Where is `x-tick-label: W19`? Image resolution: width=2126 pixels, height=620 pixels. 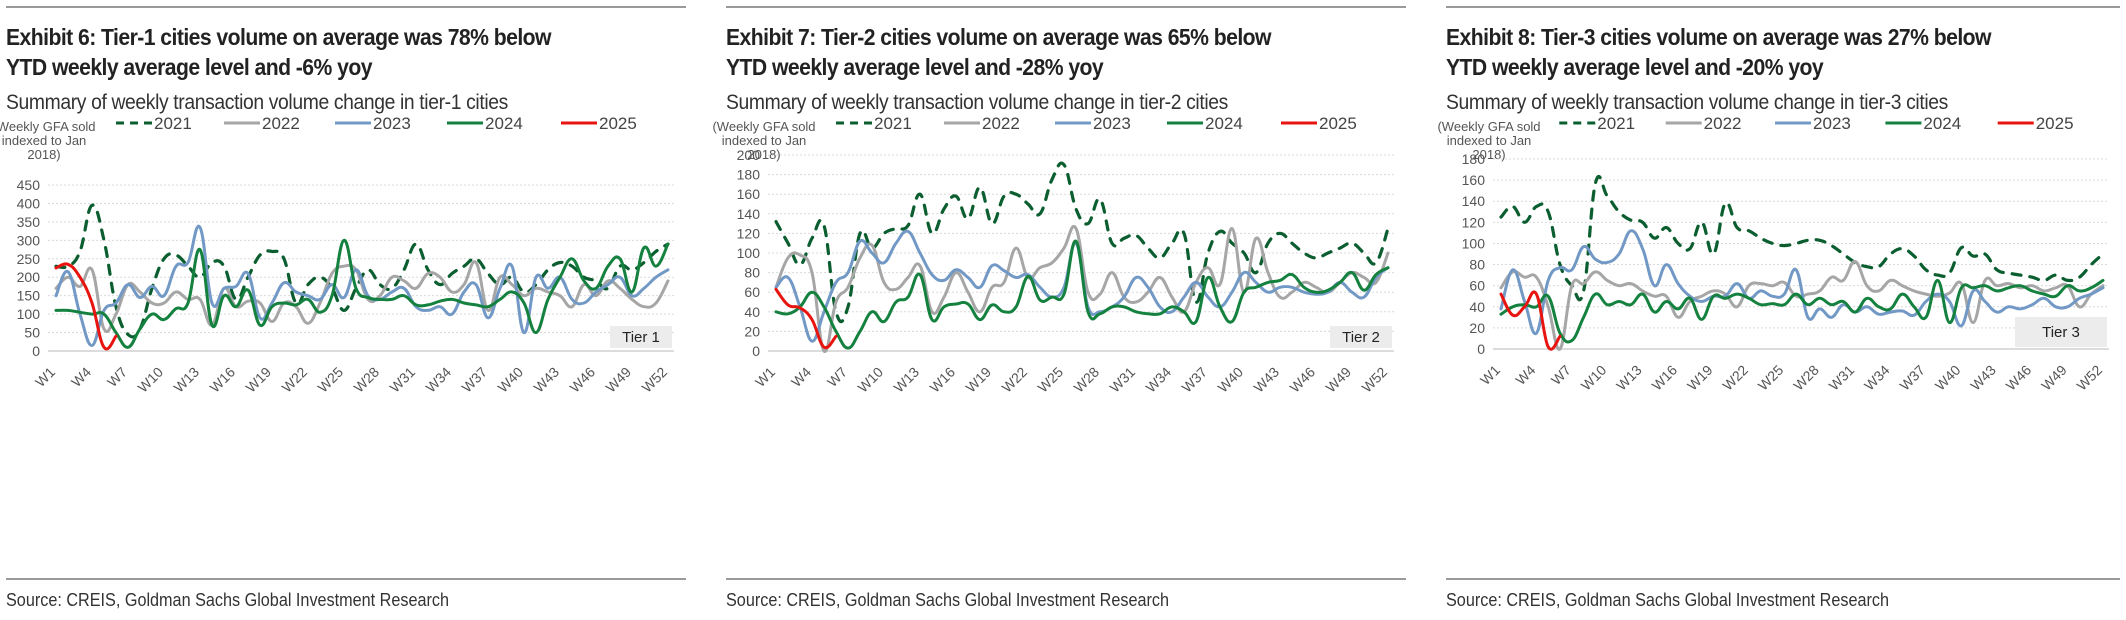
x-tick-label: W19 is located at coordinates (1700, 378).